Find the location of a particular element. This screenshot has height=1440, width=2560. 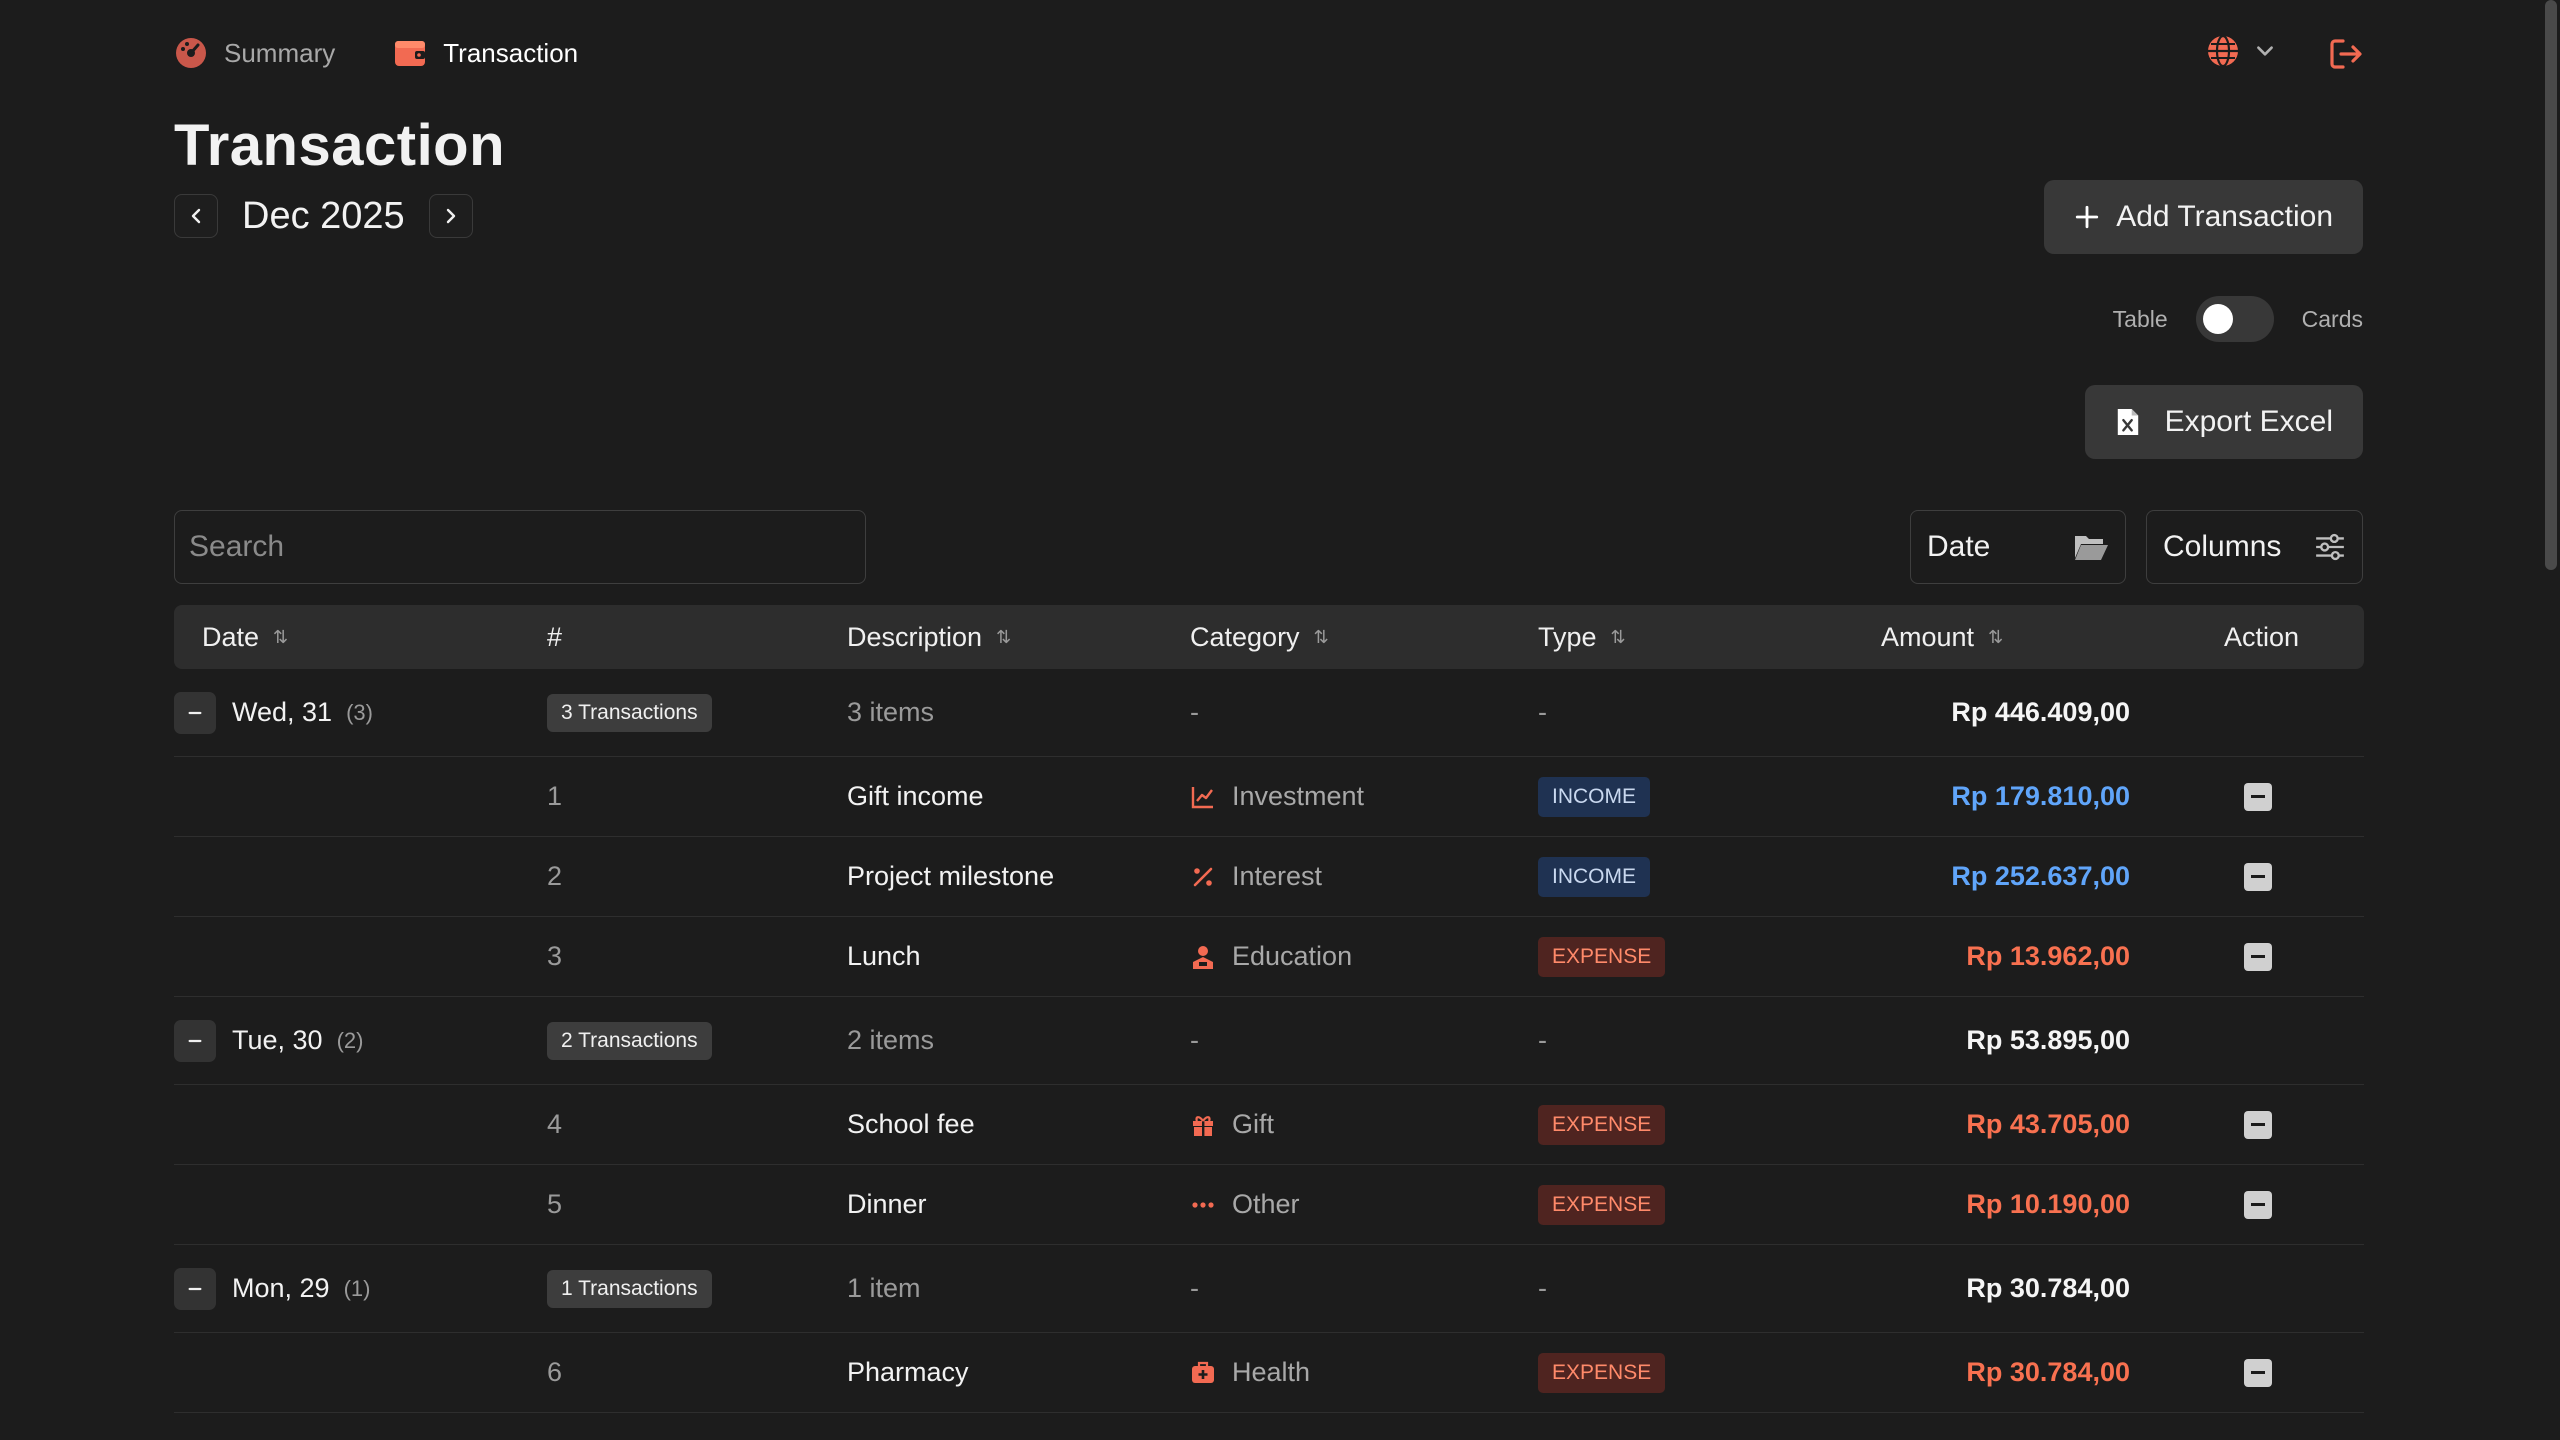

transactions-count-badge: 2 Transactions is located at coordinates (629, 1040).